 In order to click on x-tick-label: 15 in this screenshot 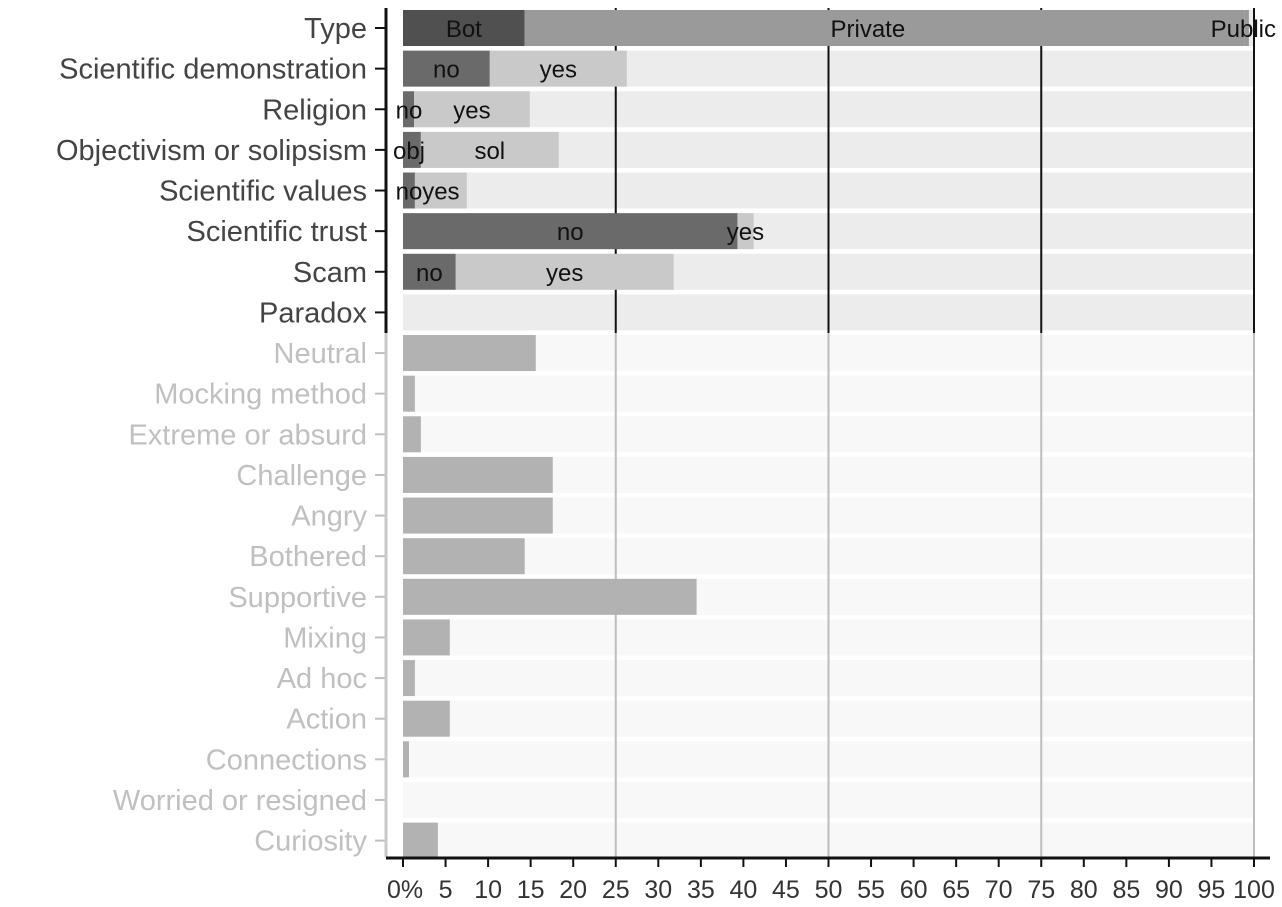, I will do `click(531, 890)`.